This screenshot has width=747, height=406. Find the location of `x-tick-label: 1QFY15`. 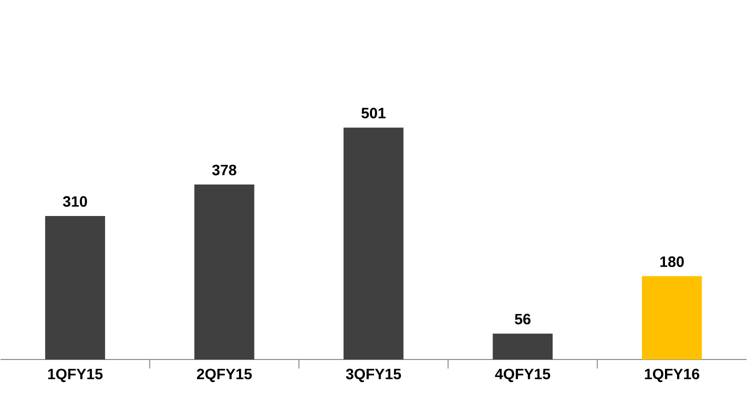

x-tick-label: 1QFY15 is located at coordinates (75, 375).